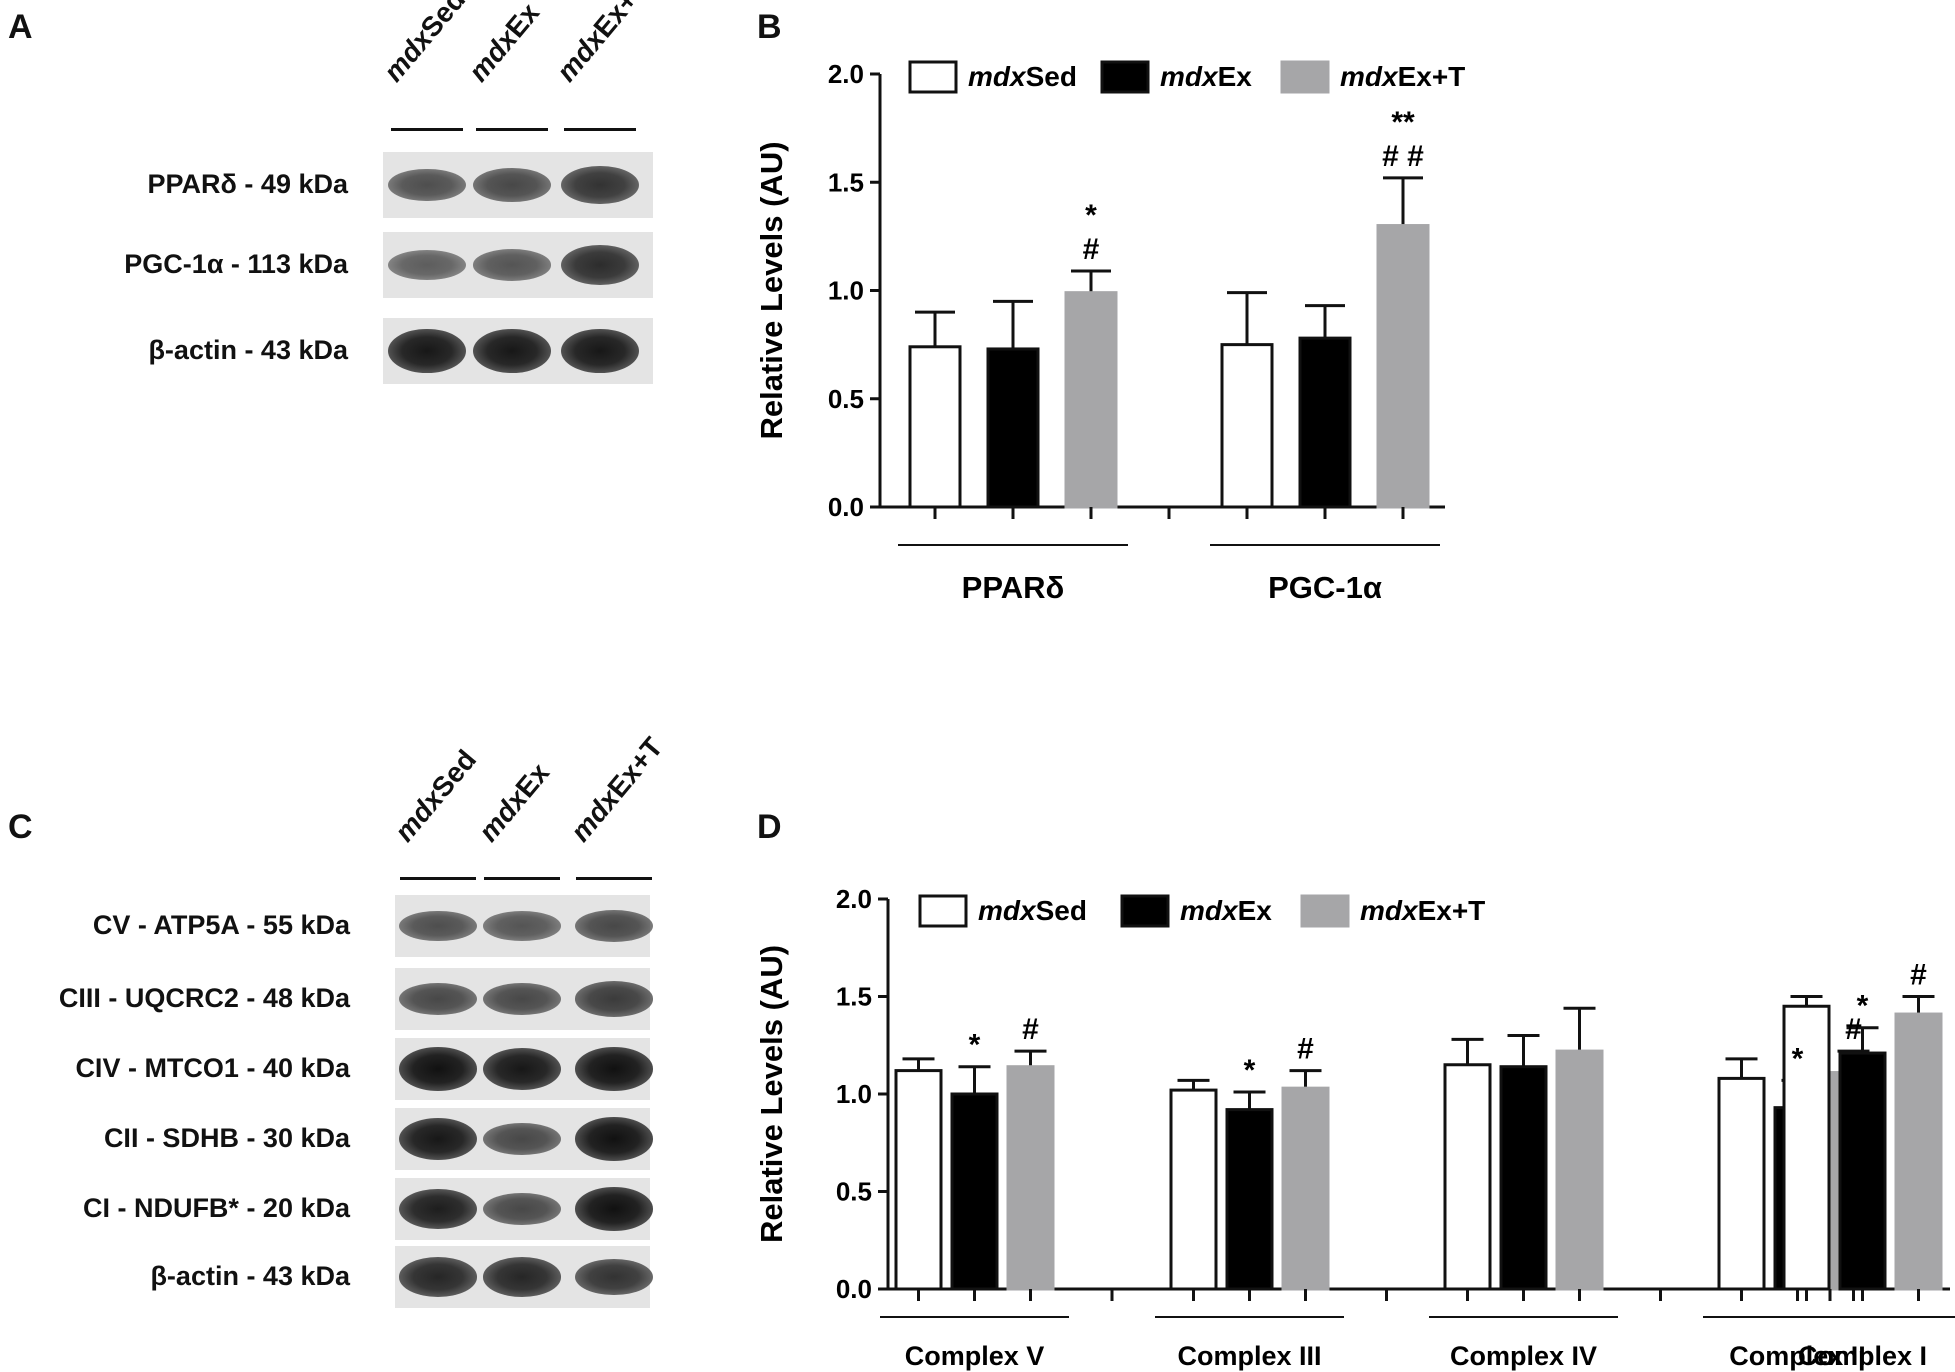 The height and width of the screenshot is (1372, 1955). Describe the element at coordinates (247, 184) in the screenshot. I see `blot-row-label: PPARδ - 49 kDa` at that location.